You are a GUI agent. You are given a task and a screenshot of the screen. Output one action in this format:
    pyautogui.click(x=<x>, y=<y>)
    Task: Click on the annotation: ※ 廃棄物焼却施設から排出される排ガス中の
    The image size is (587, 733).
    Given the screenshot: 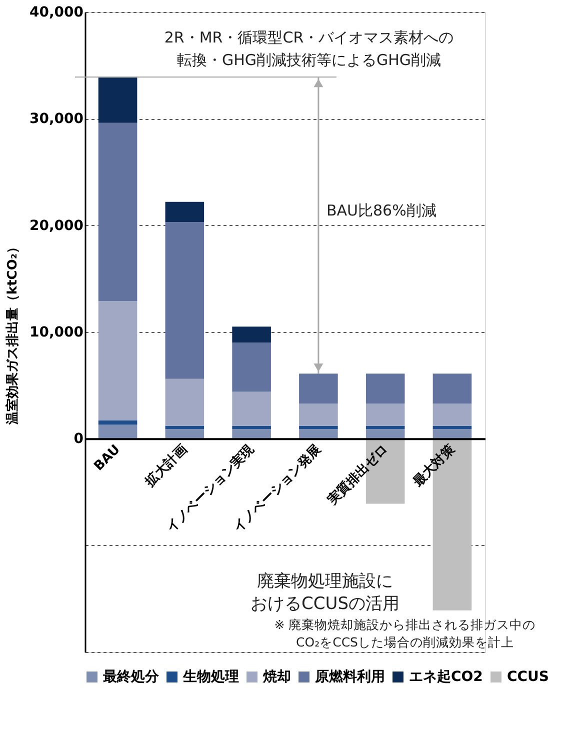 What is the action you would take?
    pyautogui.click(x=405, y=624)
    